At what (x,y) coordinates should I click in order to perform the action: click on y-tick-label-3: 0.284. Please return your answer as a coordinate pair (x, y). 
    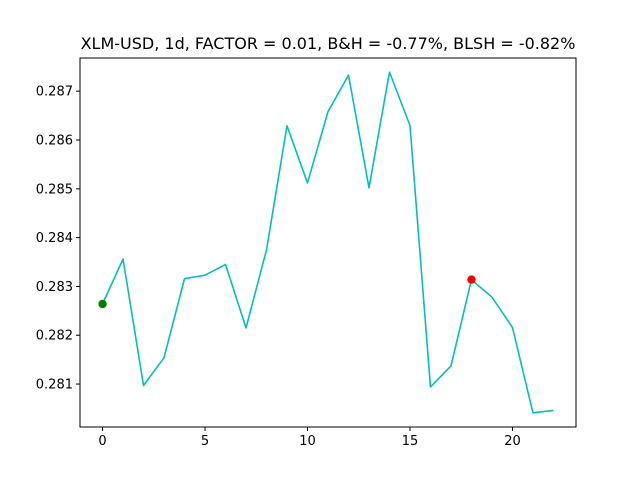
    Looking at the image, I should click on (54, 238).